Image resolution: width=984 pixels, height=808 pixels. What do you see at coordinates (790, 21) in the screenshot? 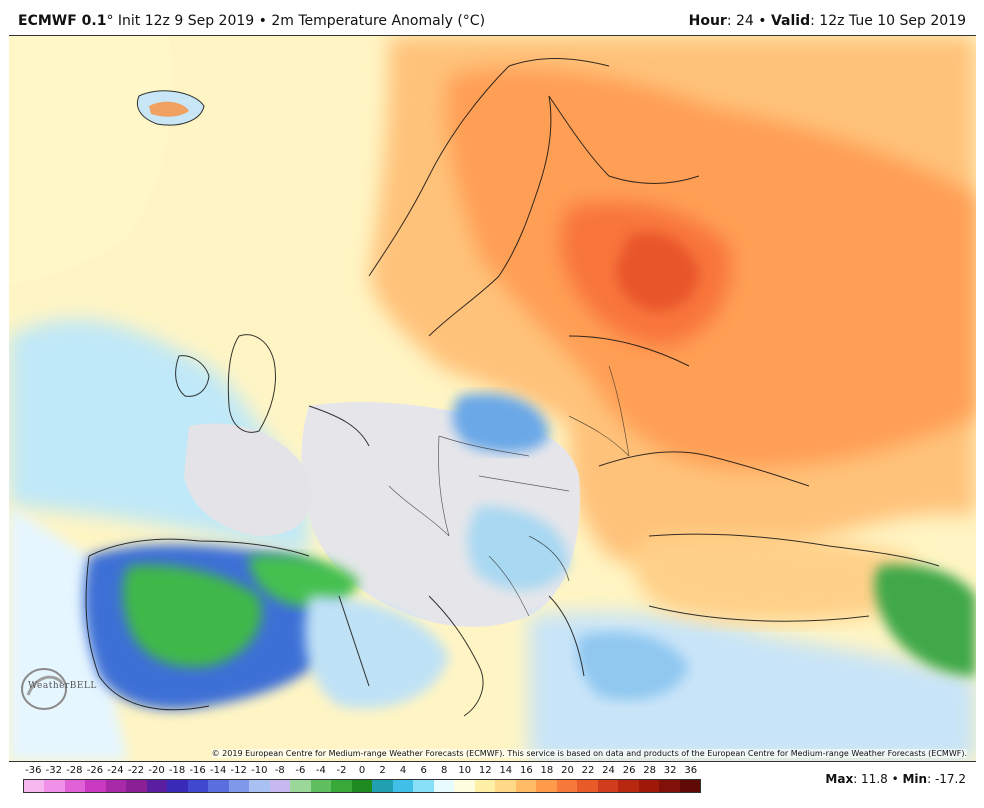
I see `valid-label: Valid` at bounding box center [790, 21].